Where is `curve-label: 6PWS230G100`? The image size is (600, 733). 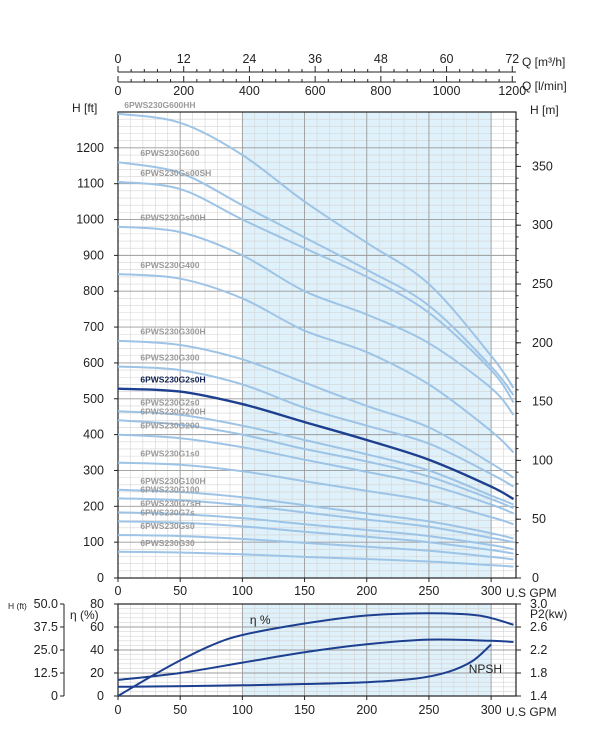 curve-label: 6PWS230G100 is located at coordinates (169, 489).